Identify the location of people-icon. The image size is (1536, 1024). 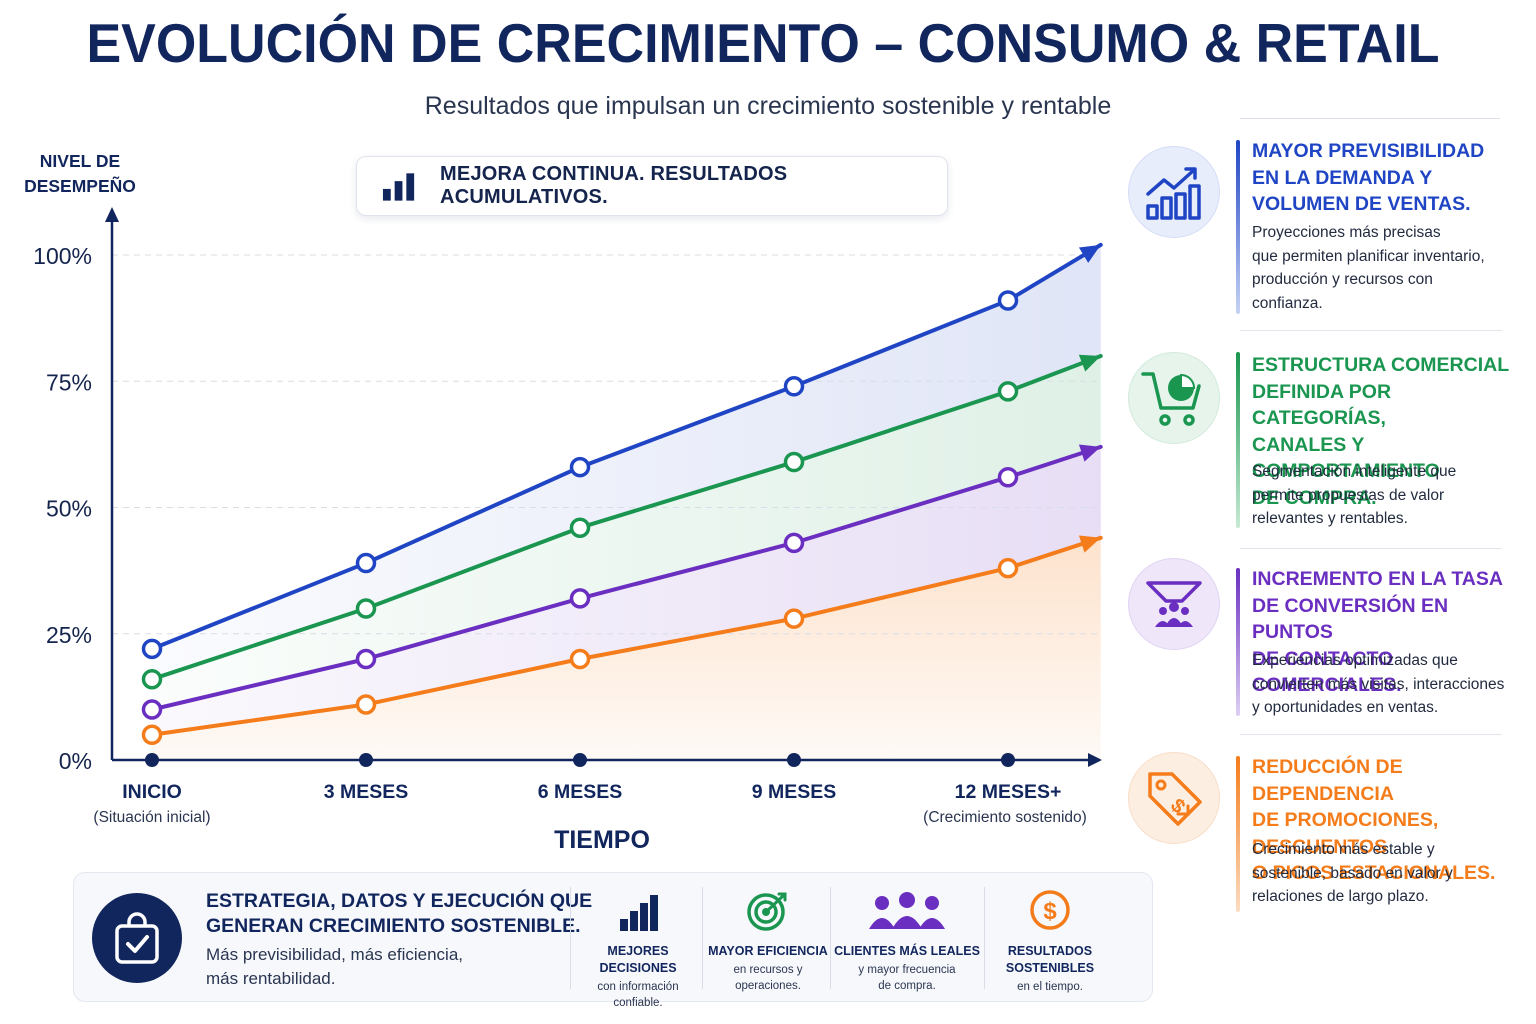
(907, 910).